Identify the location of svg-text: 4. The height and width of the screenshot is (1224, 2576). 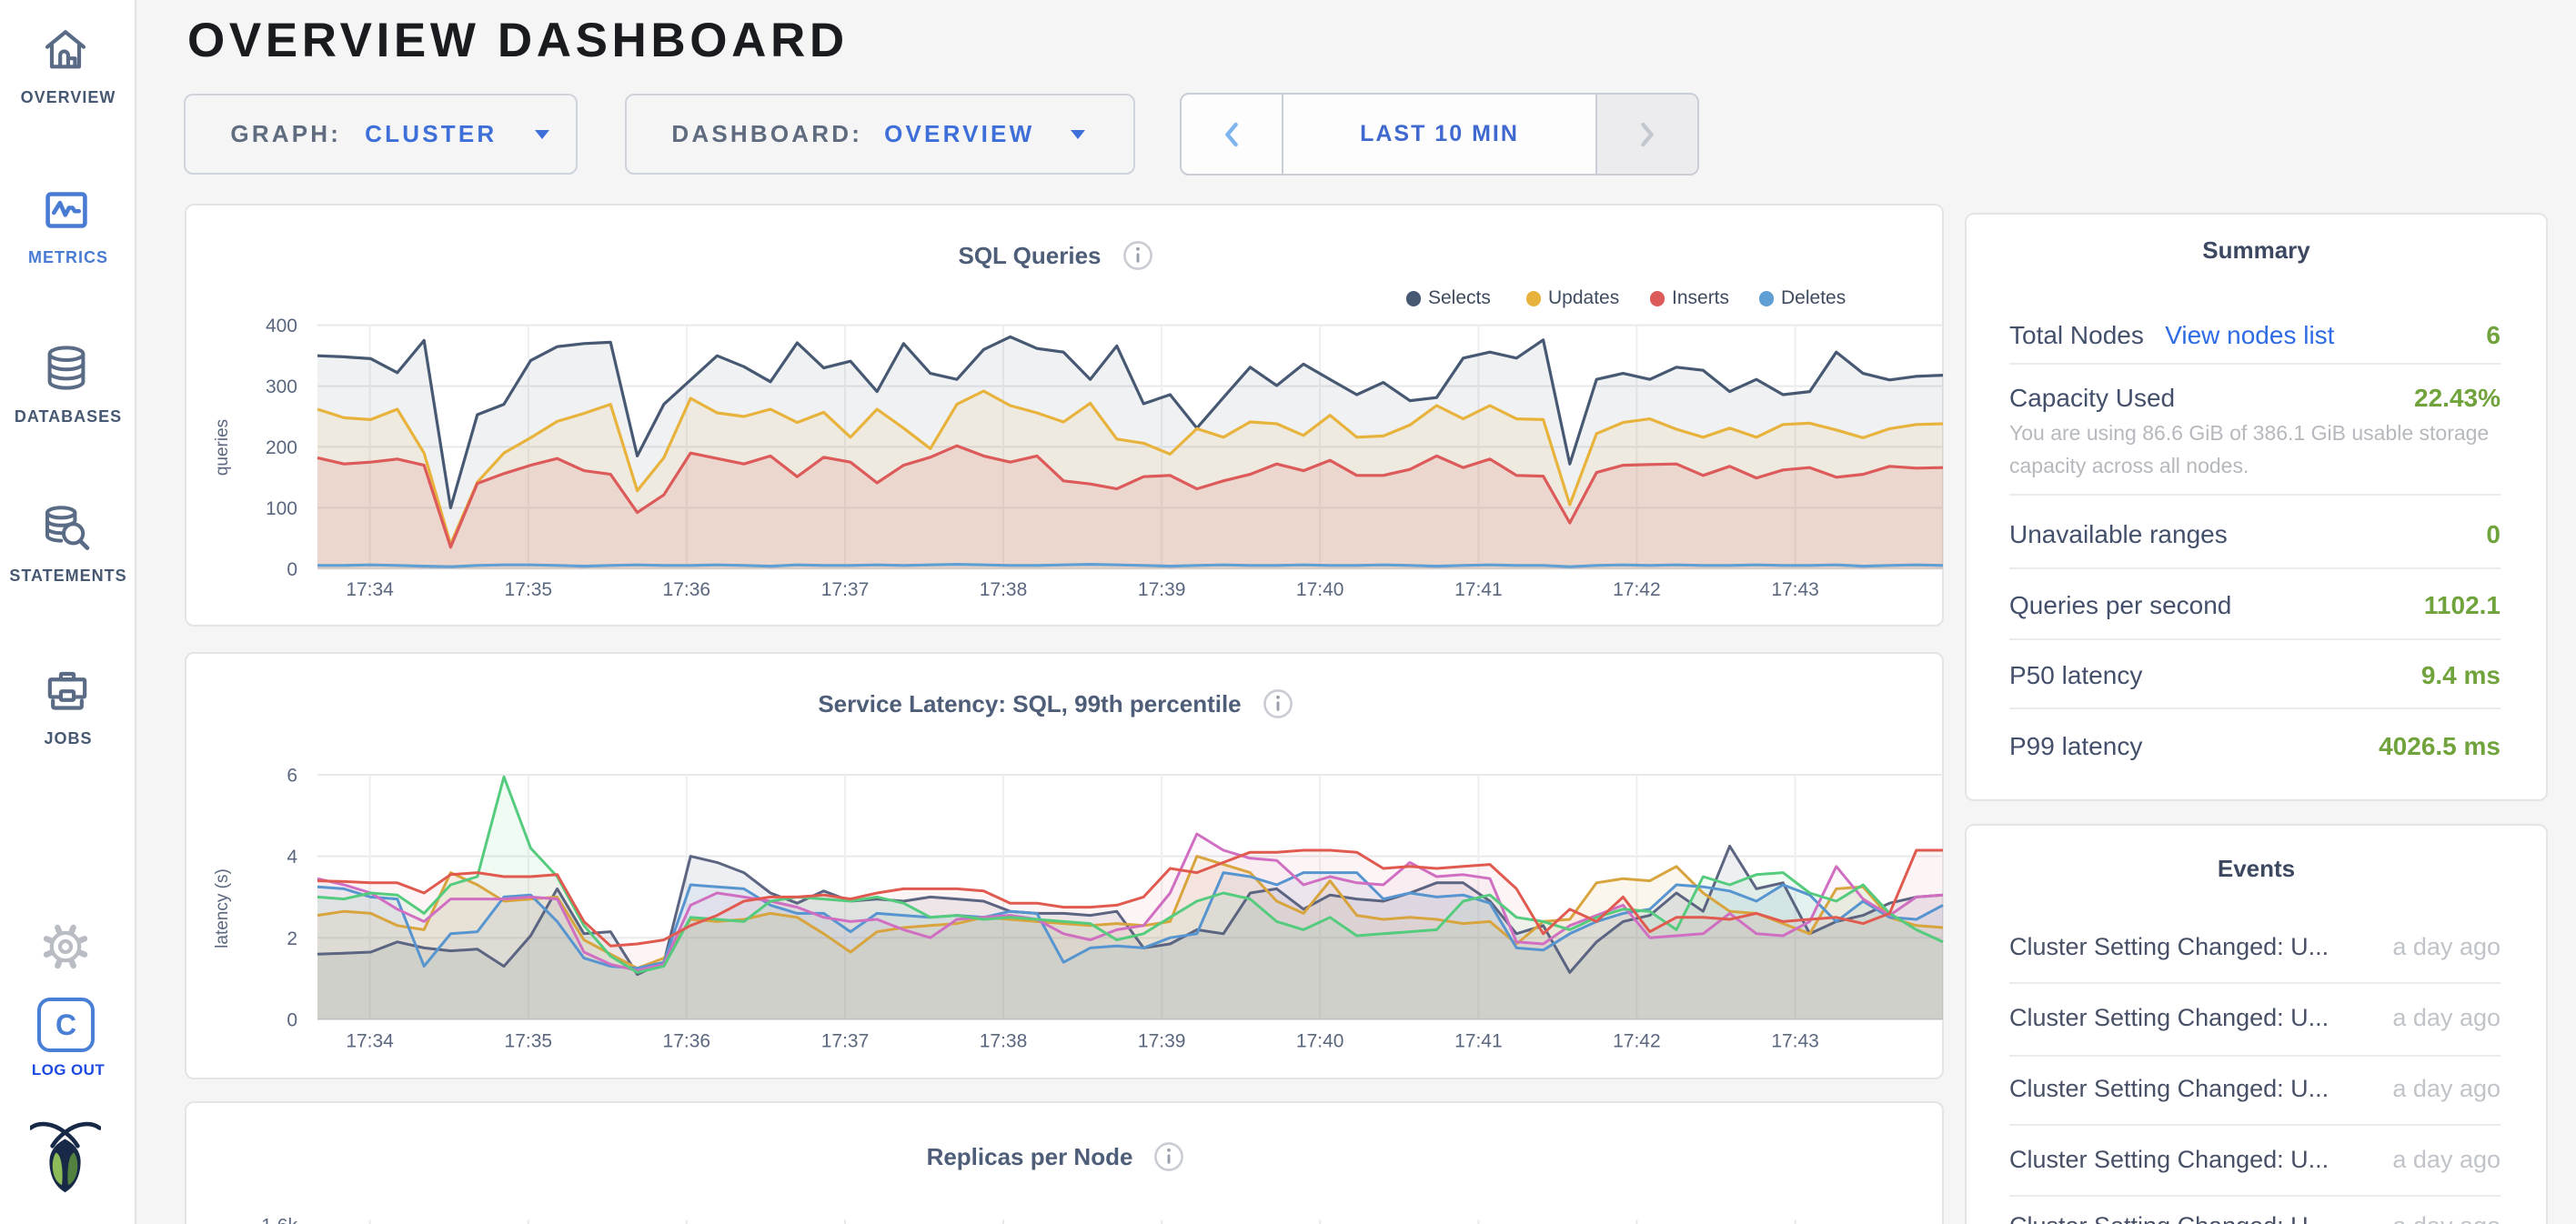
(292, 857).